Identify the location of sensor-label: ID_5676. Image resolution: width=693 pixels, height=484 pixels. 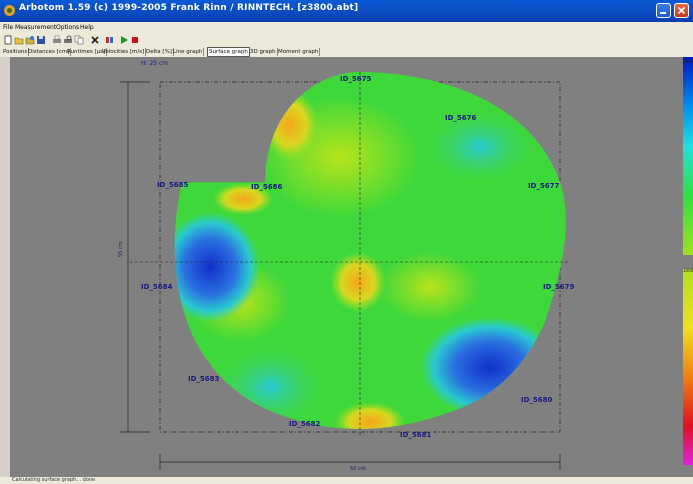
(461, 118).